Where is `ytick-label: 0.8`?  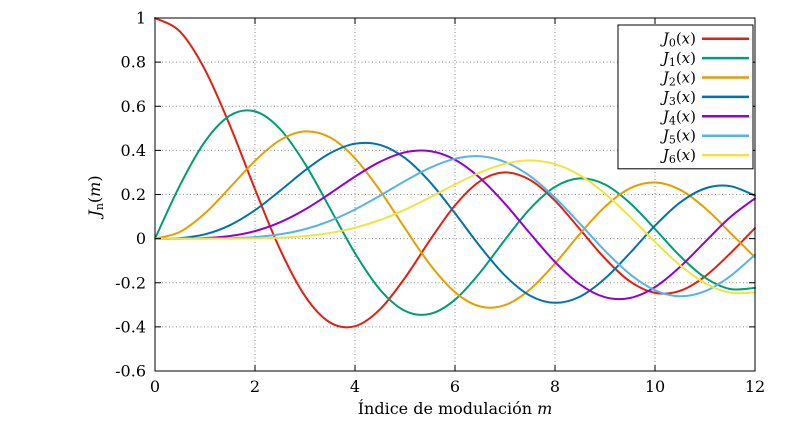 ytick-label: 0.8 is located at coordinates (133, 62).